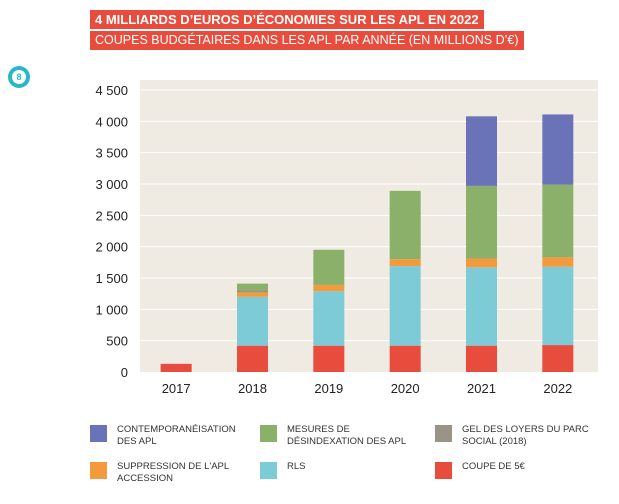 Image resolution: width=619 pixels, height=504 pixels. I want to click on x-tick-label: 2022, so click(557, 388).